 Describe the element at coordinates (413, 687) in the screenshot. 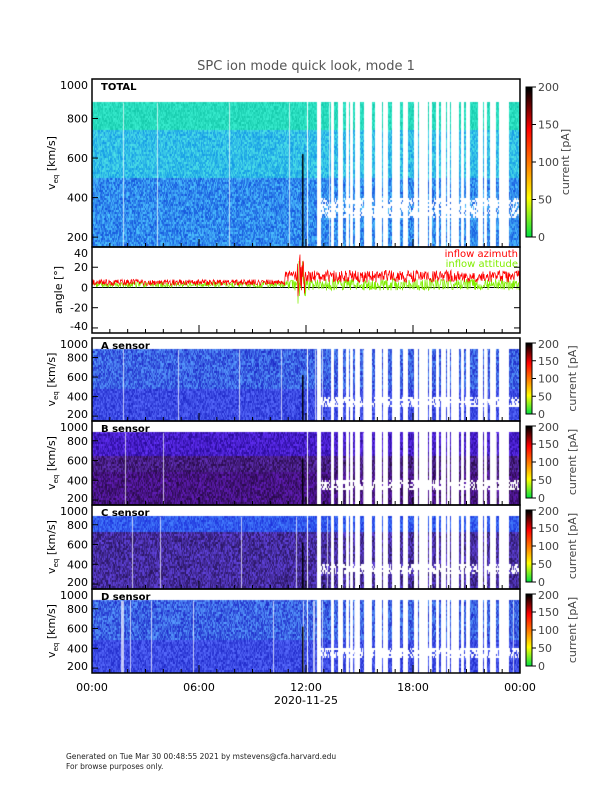

I see `xtick-label: 18:00` at that location.